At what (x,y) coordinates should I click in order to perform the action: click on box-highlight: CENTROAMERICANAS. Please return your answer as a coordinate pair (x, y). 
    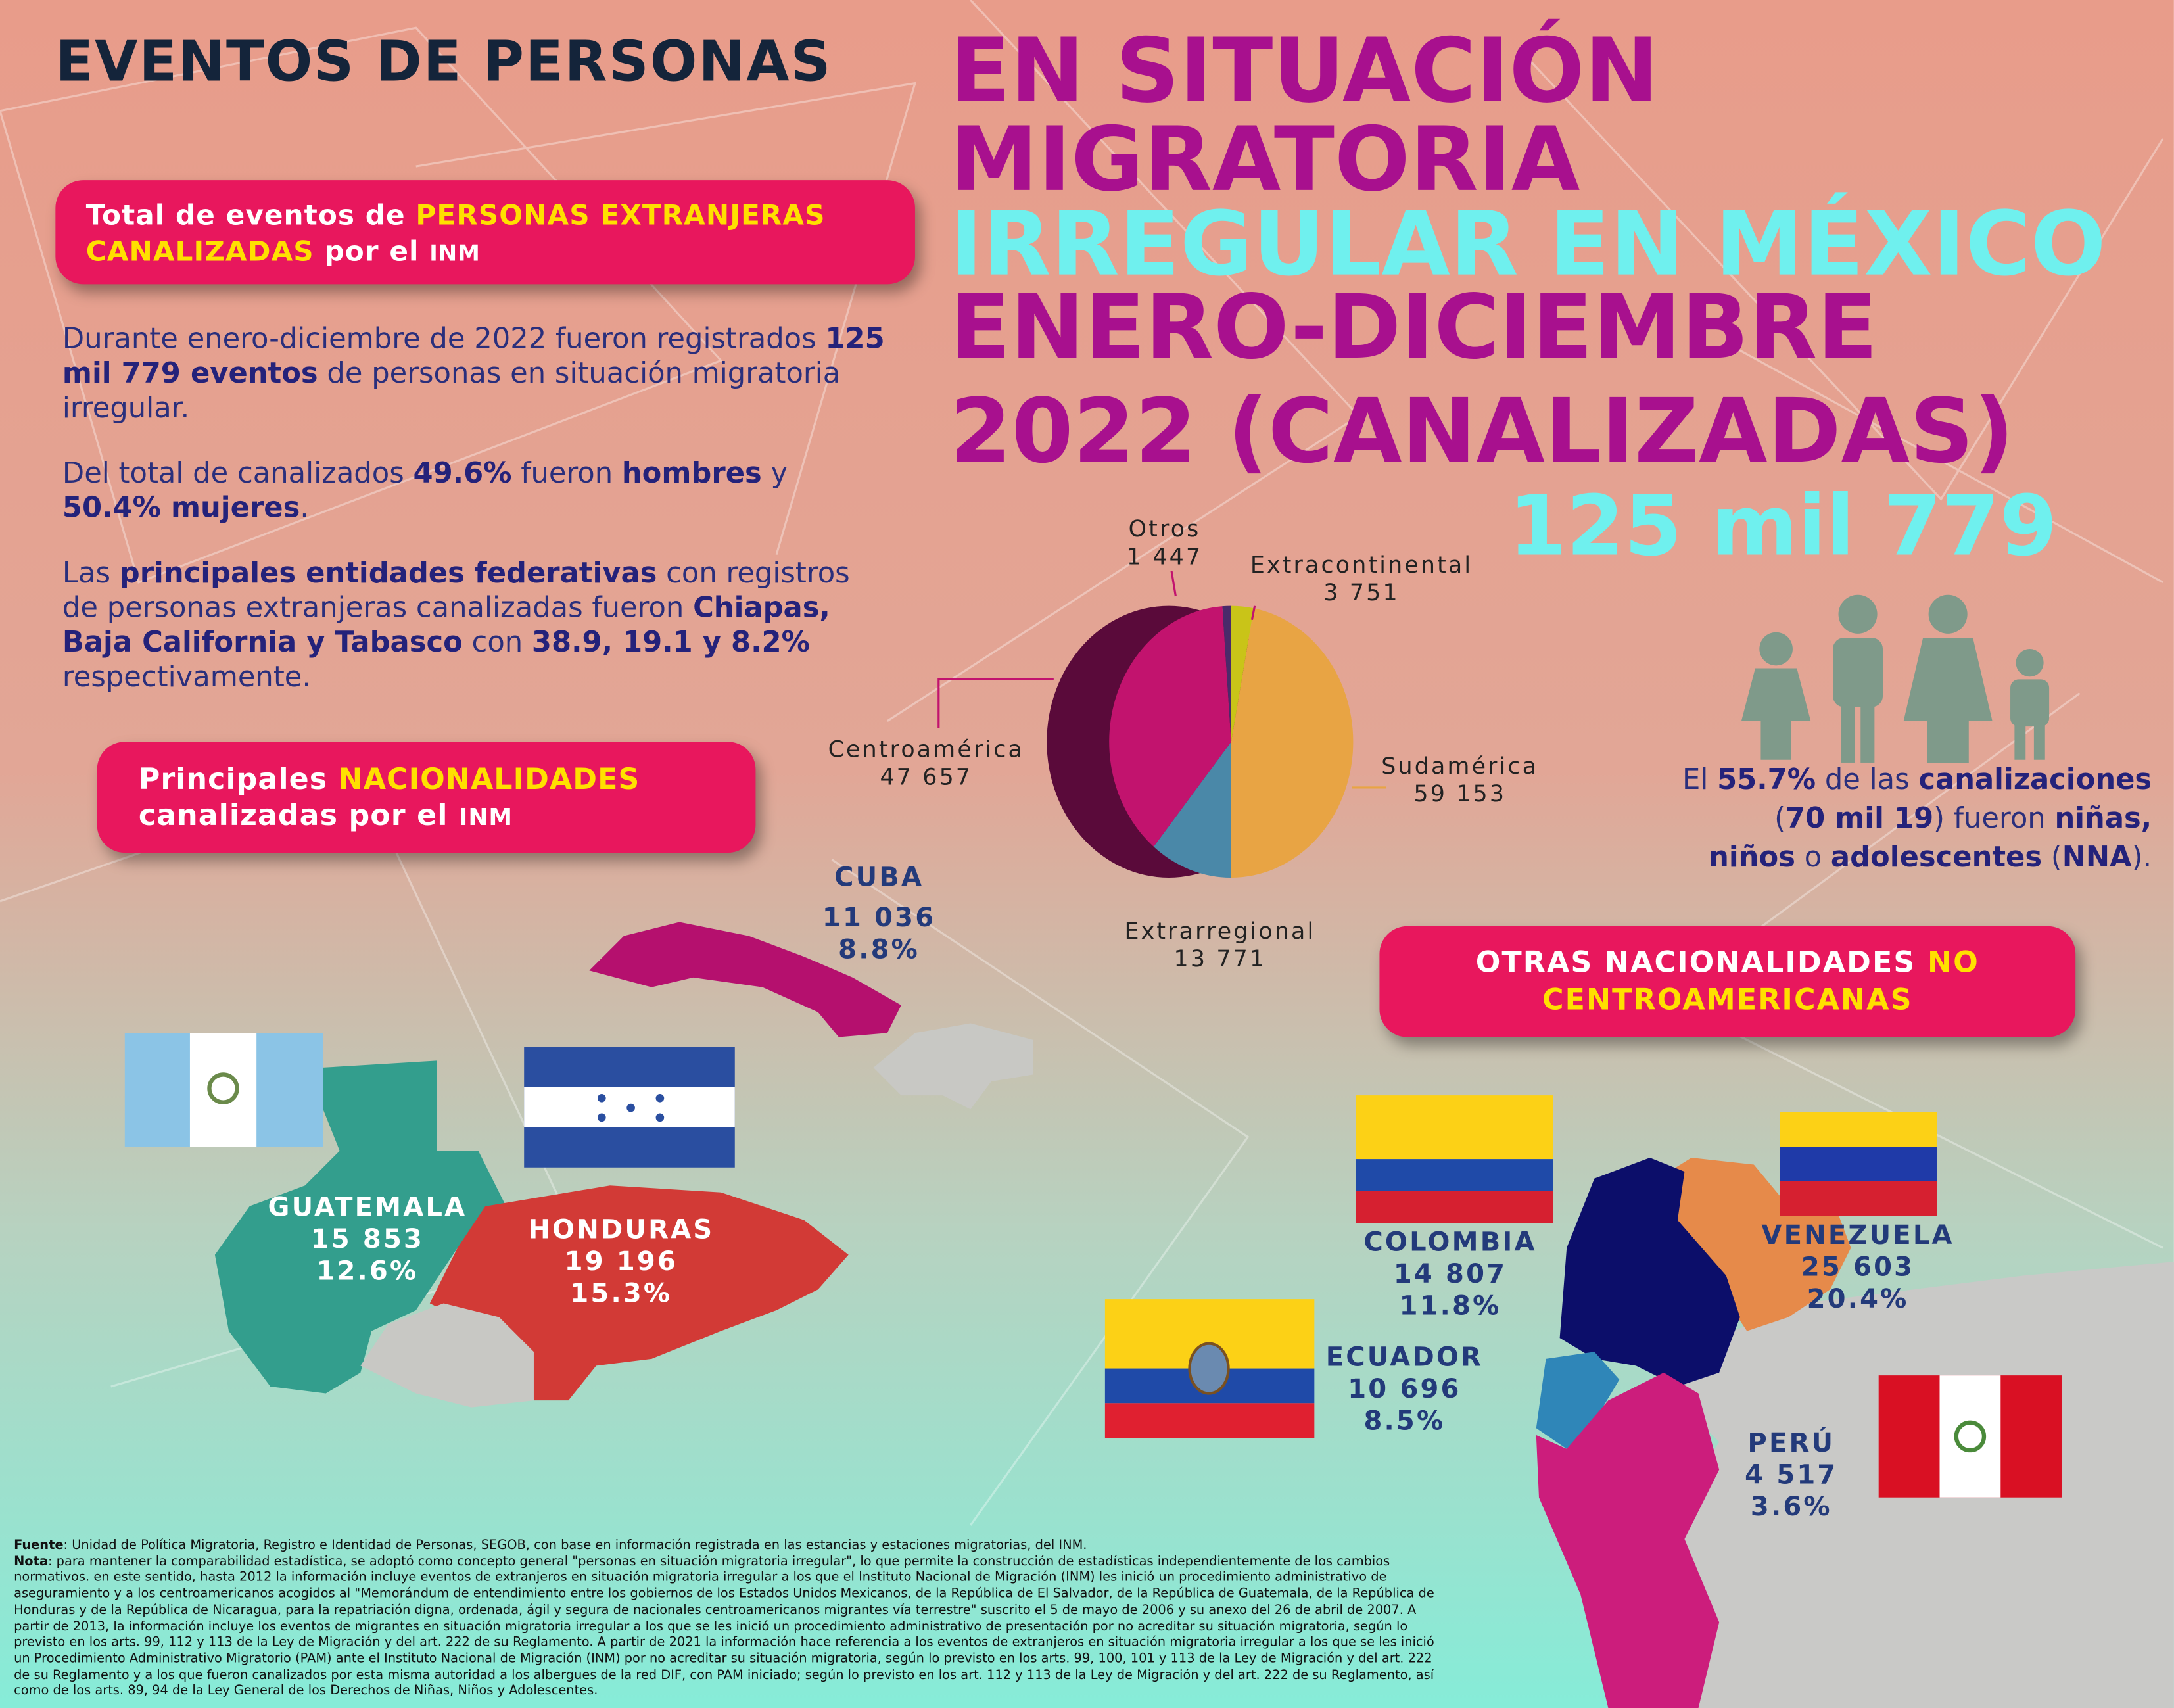
    Looking at the image, I should click on (1728, 999).